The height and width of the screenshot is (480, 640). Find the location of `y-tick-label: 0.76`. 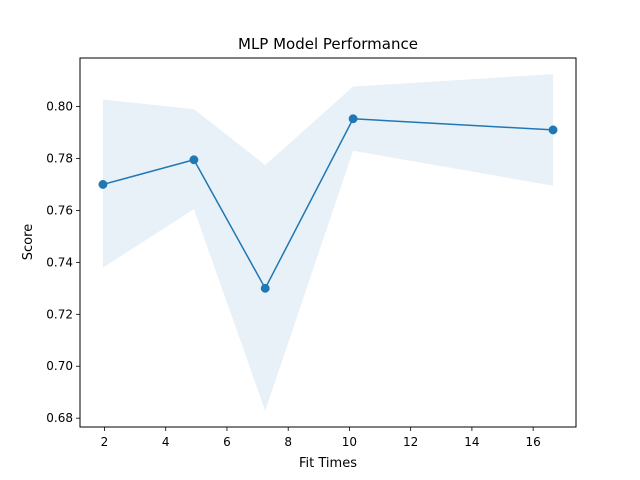

y-tick-label: 0.76 is located at coordinates (59, 210).